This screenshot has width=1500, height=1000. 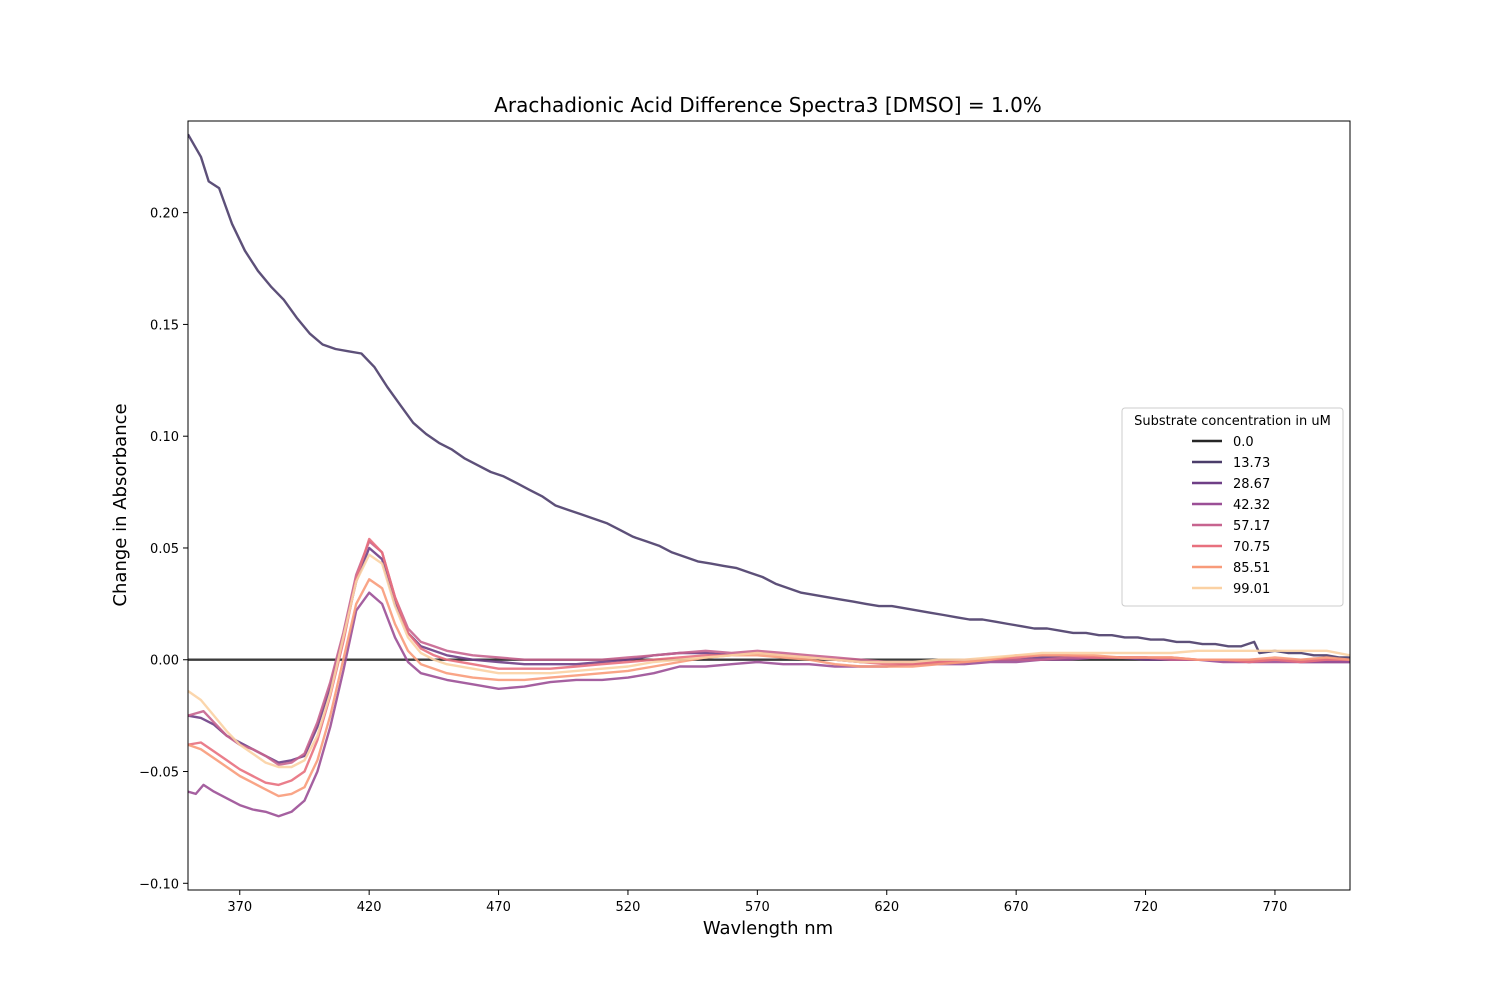 What do you see at coordinates (1275, 907) in the screenshot?
I see `x-tick-label: 770` at bounding box center [1275, 907].